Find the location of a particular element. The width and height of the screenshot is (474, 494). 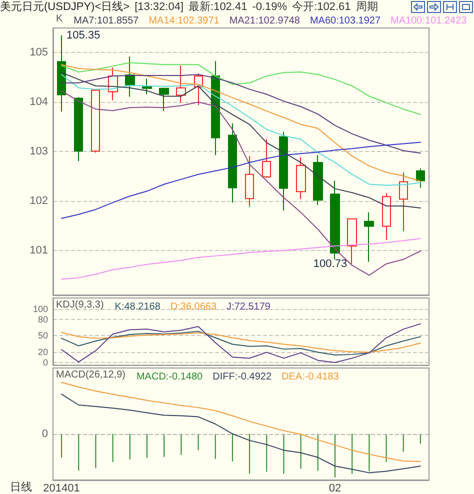

text: 周期 is located at coordinates (367, 7).